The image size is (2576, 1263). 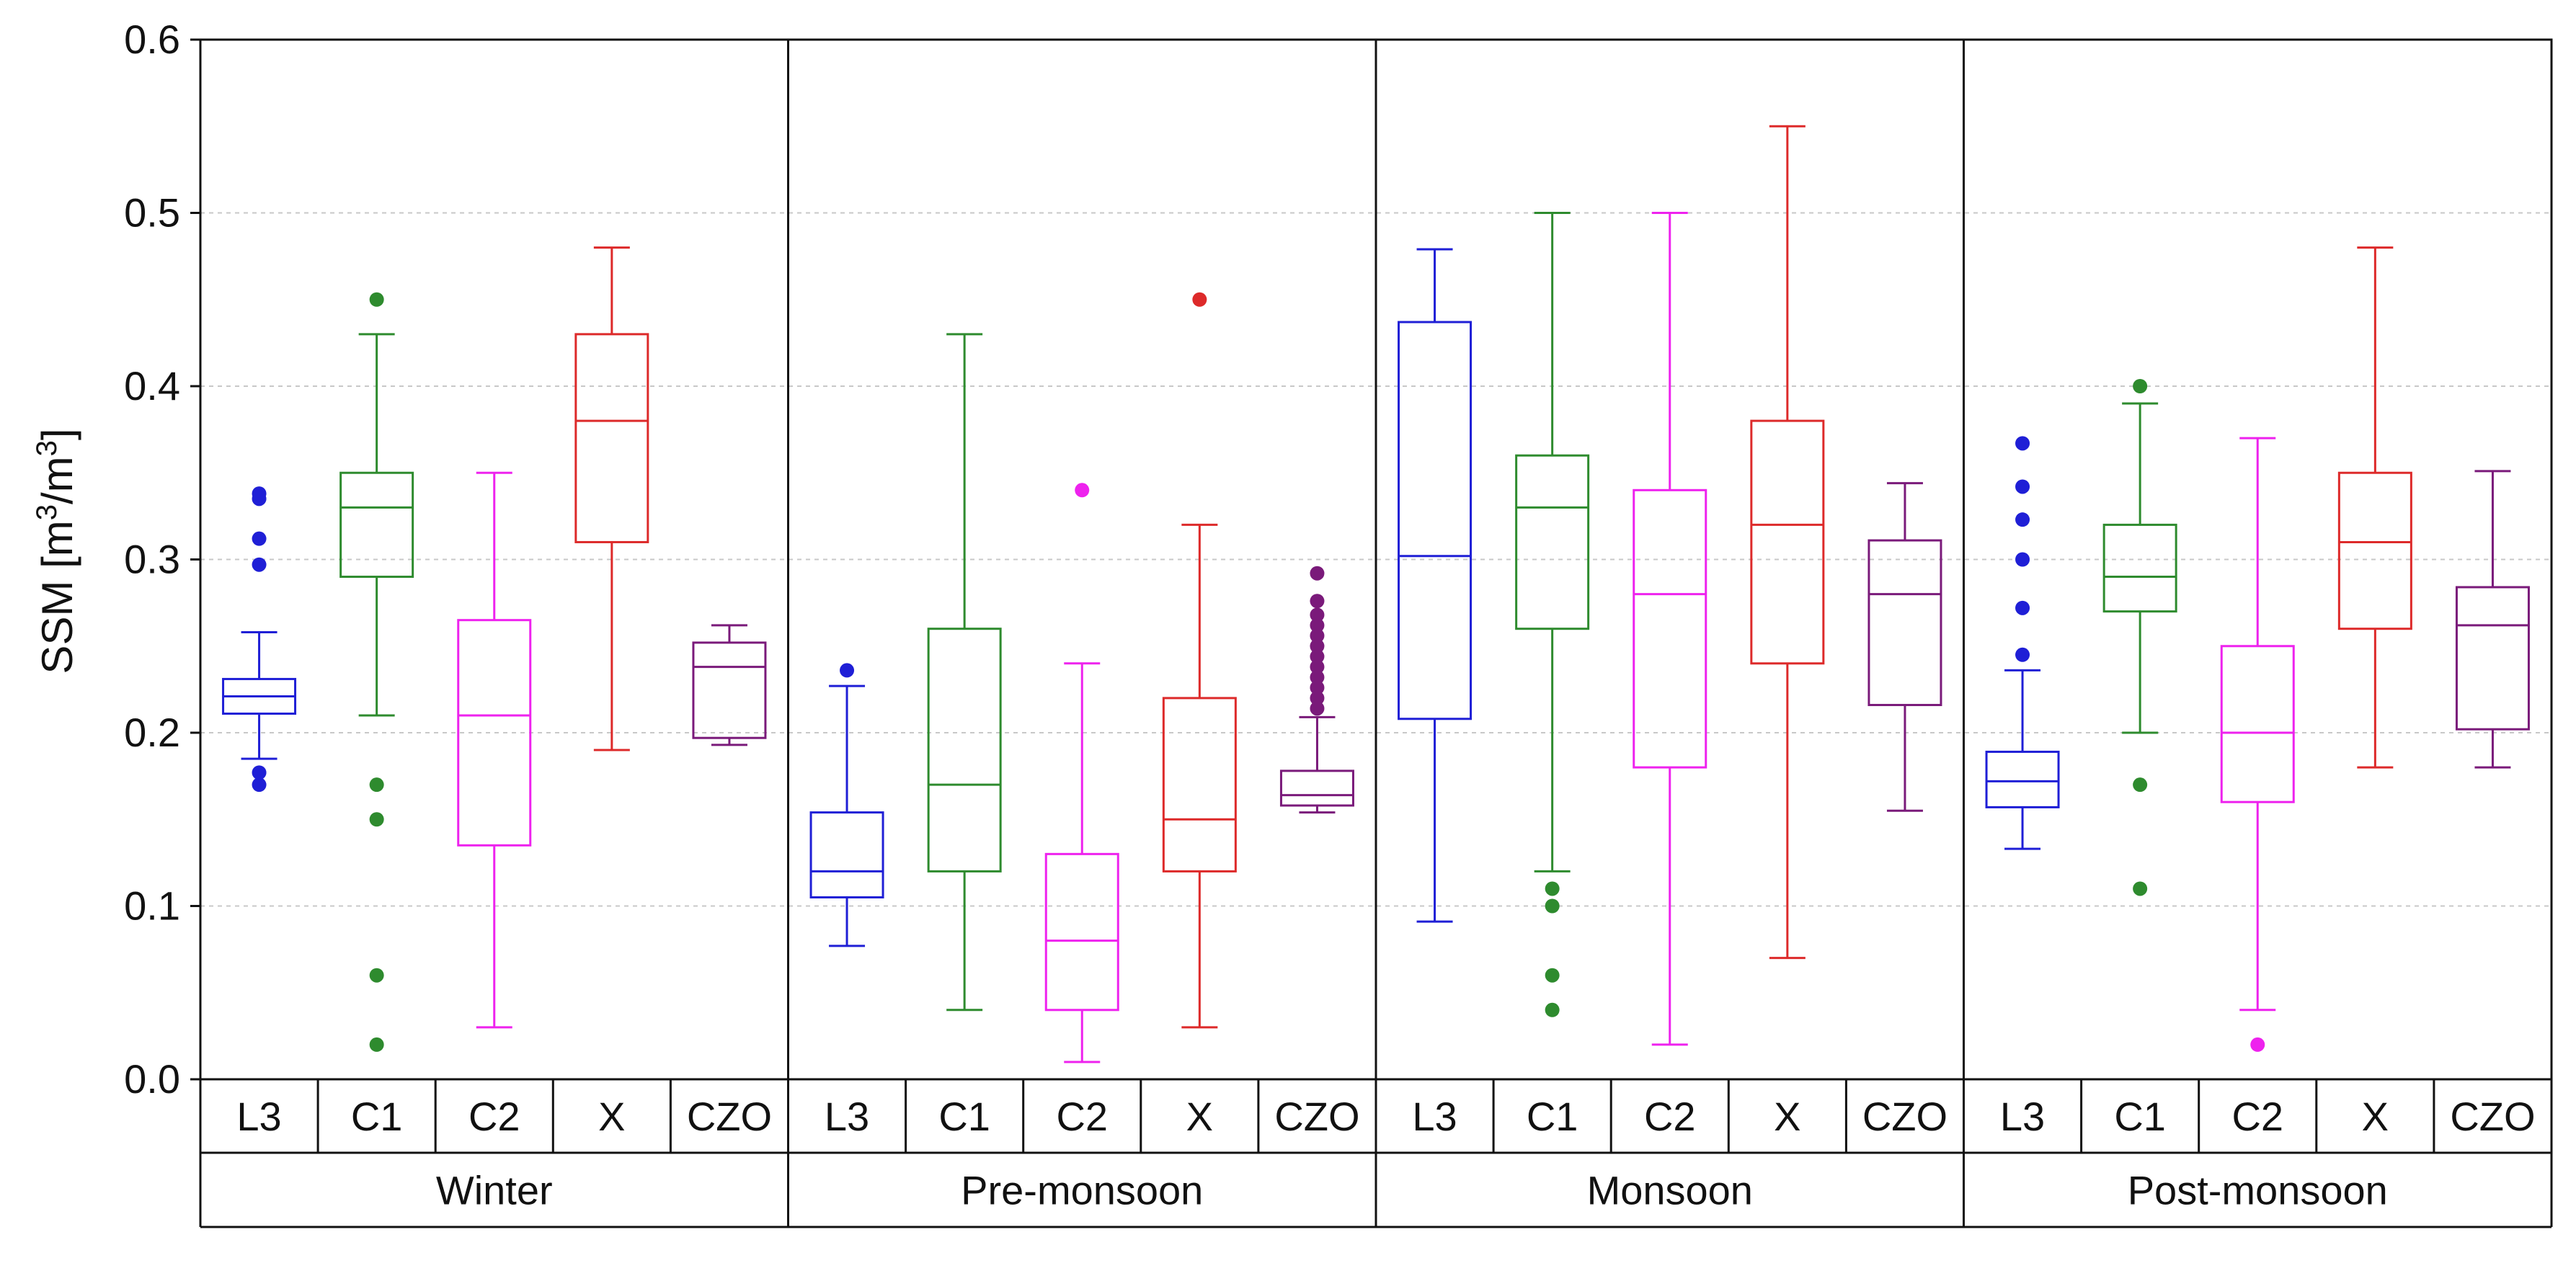 I want to click on y-tick-label: 0.5, so click(x=152, y=213).